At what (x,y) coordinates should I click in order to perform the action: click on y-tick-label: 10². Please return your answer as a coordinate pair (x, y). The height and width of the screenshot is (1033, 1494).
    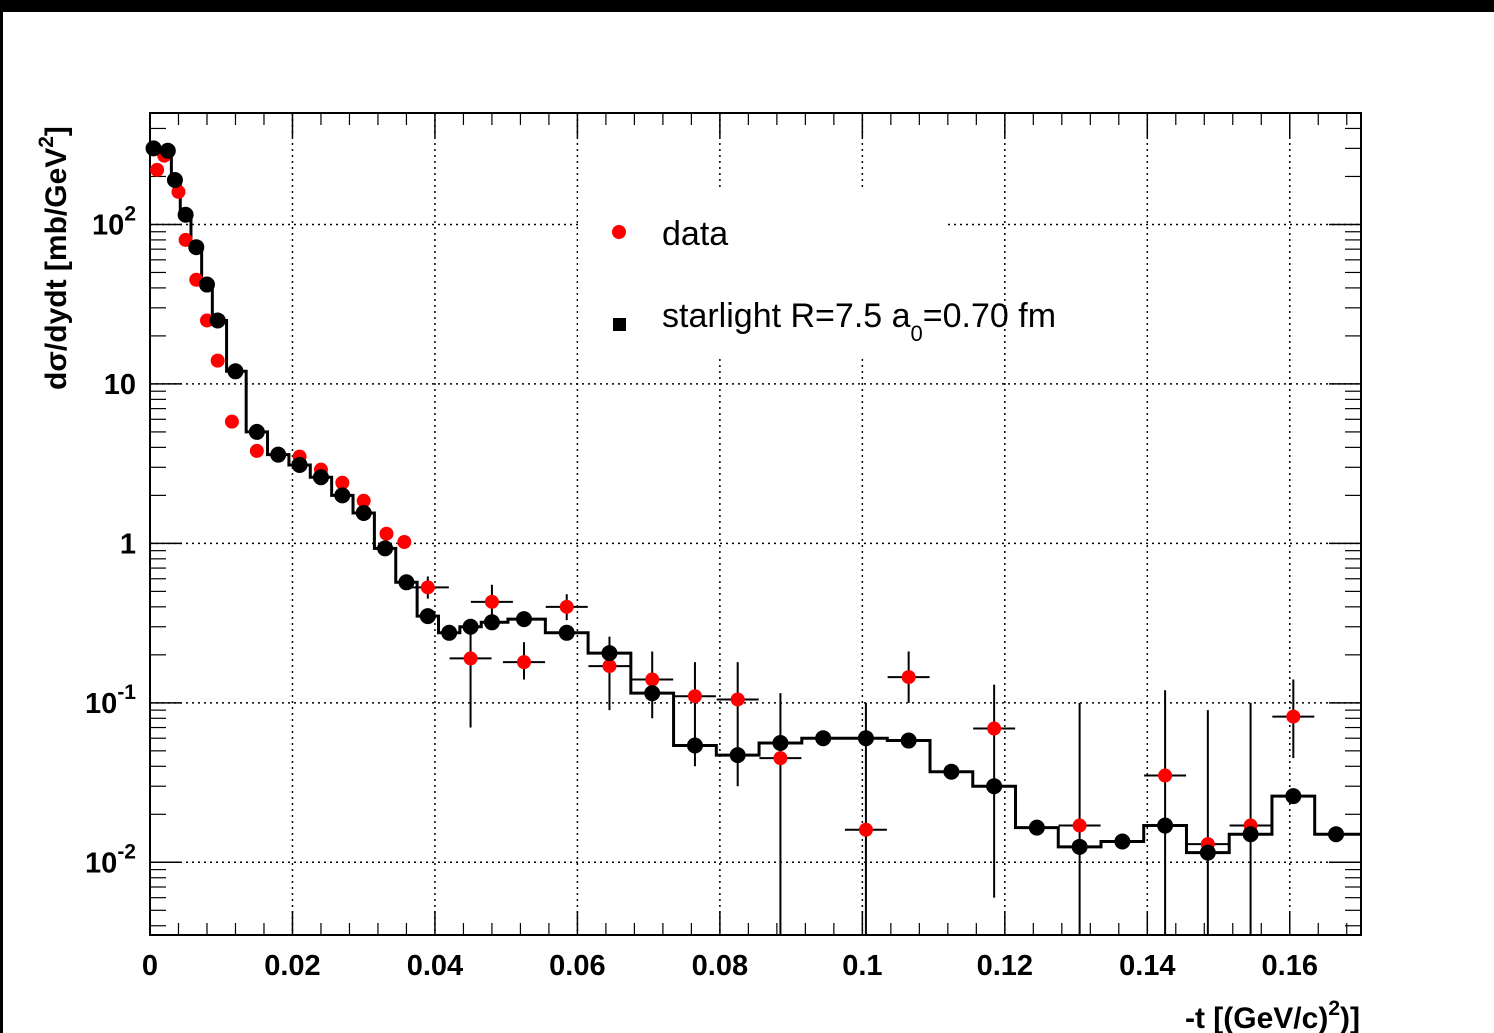
    Looking at the image, I should click on (114, 221).